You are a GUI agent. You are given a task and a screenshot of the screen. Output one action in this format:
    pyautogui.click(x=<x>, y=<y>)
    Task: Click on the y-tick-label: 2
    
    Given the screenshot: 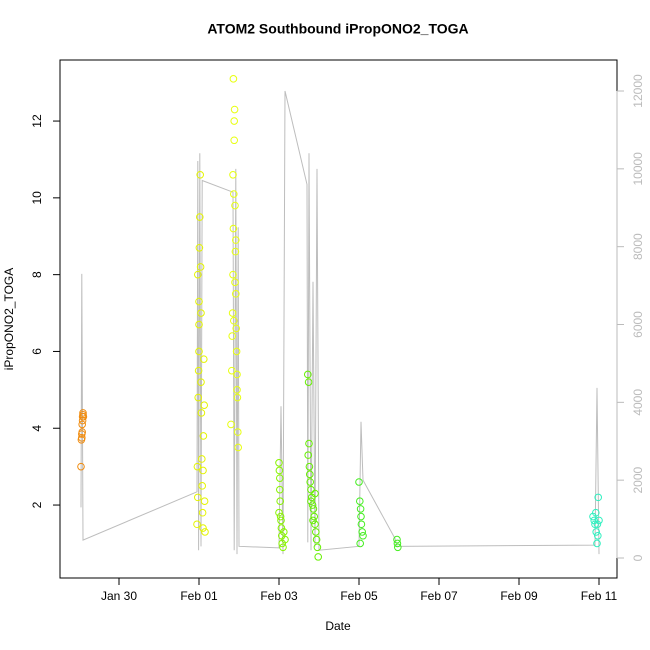 What is the action you would take?
    pyautogui.click(x=37, y=504)
    